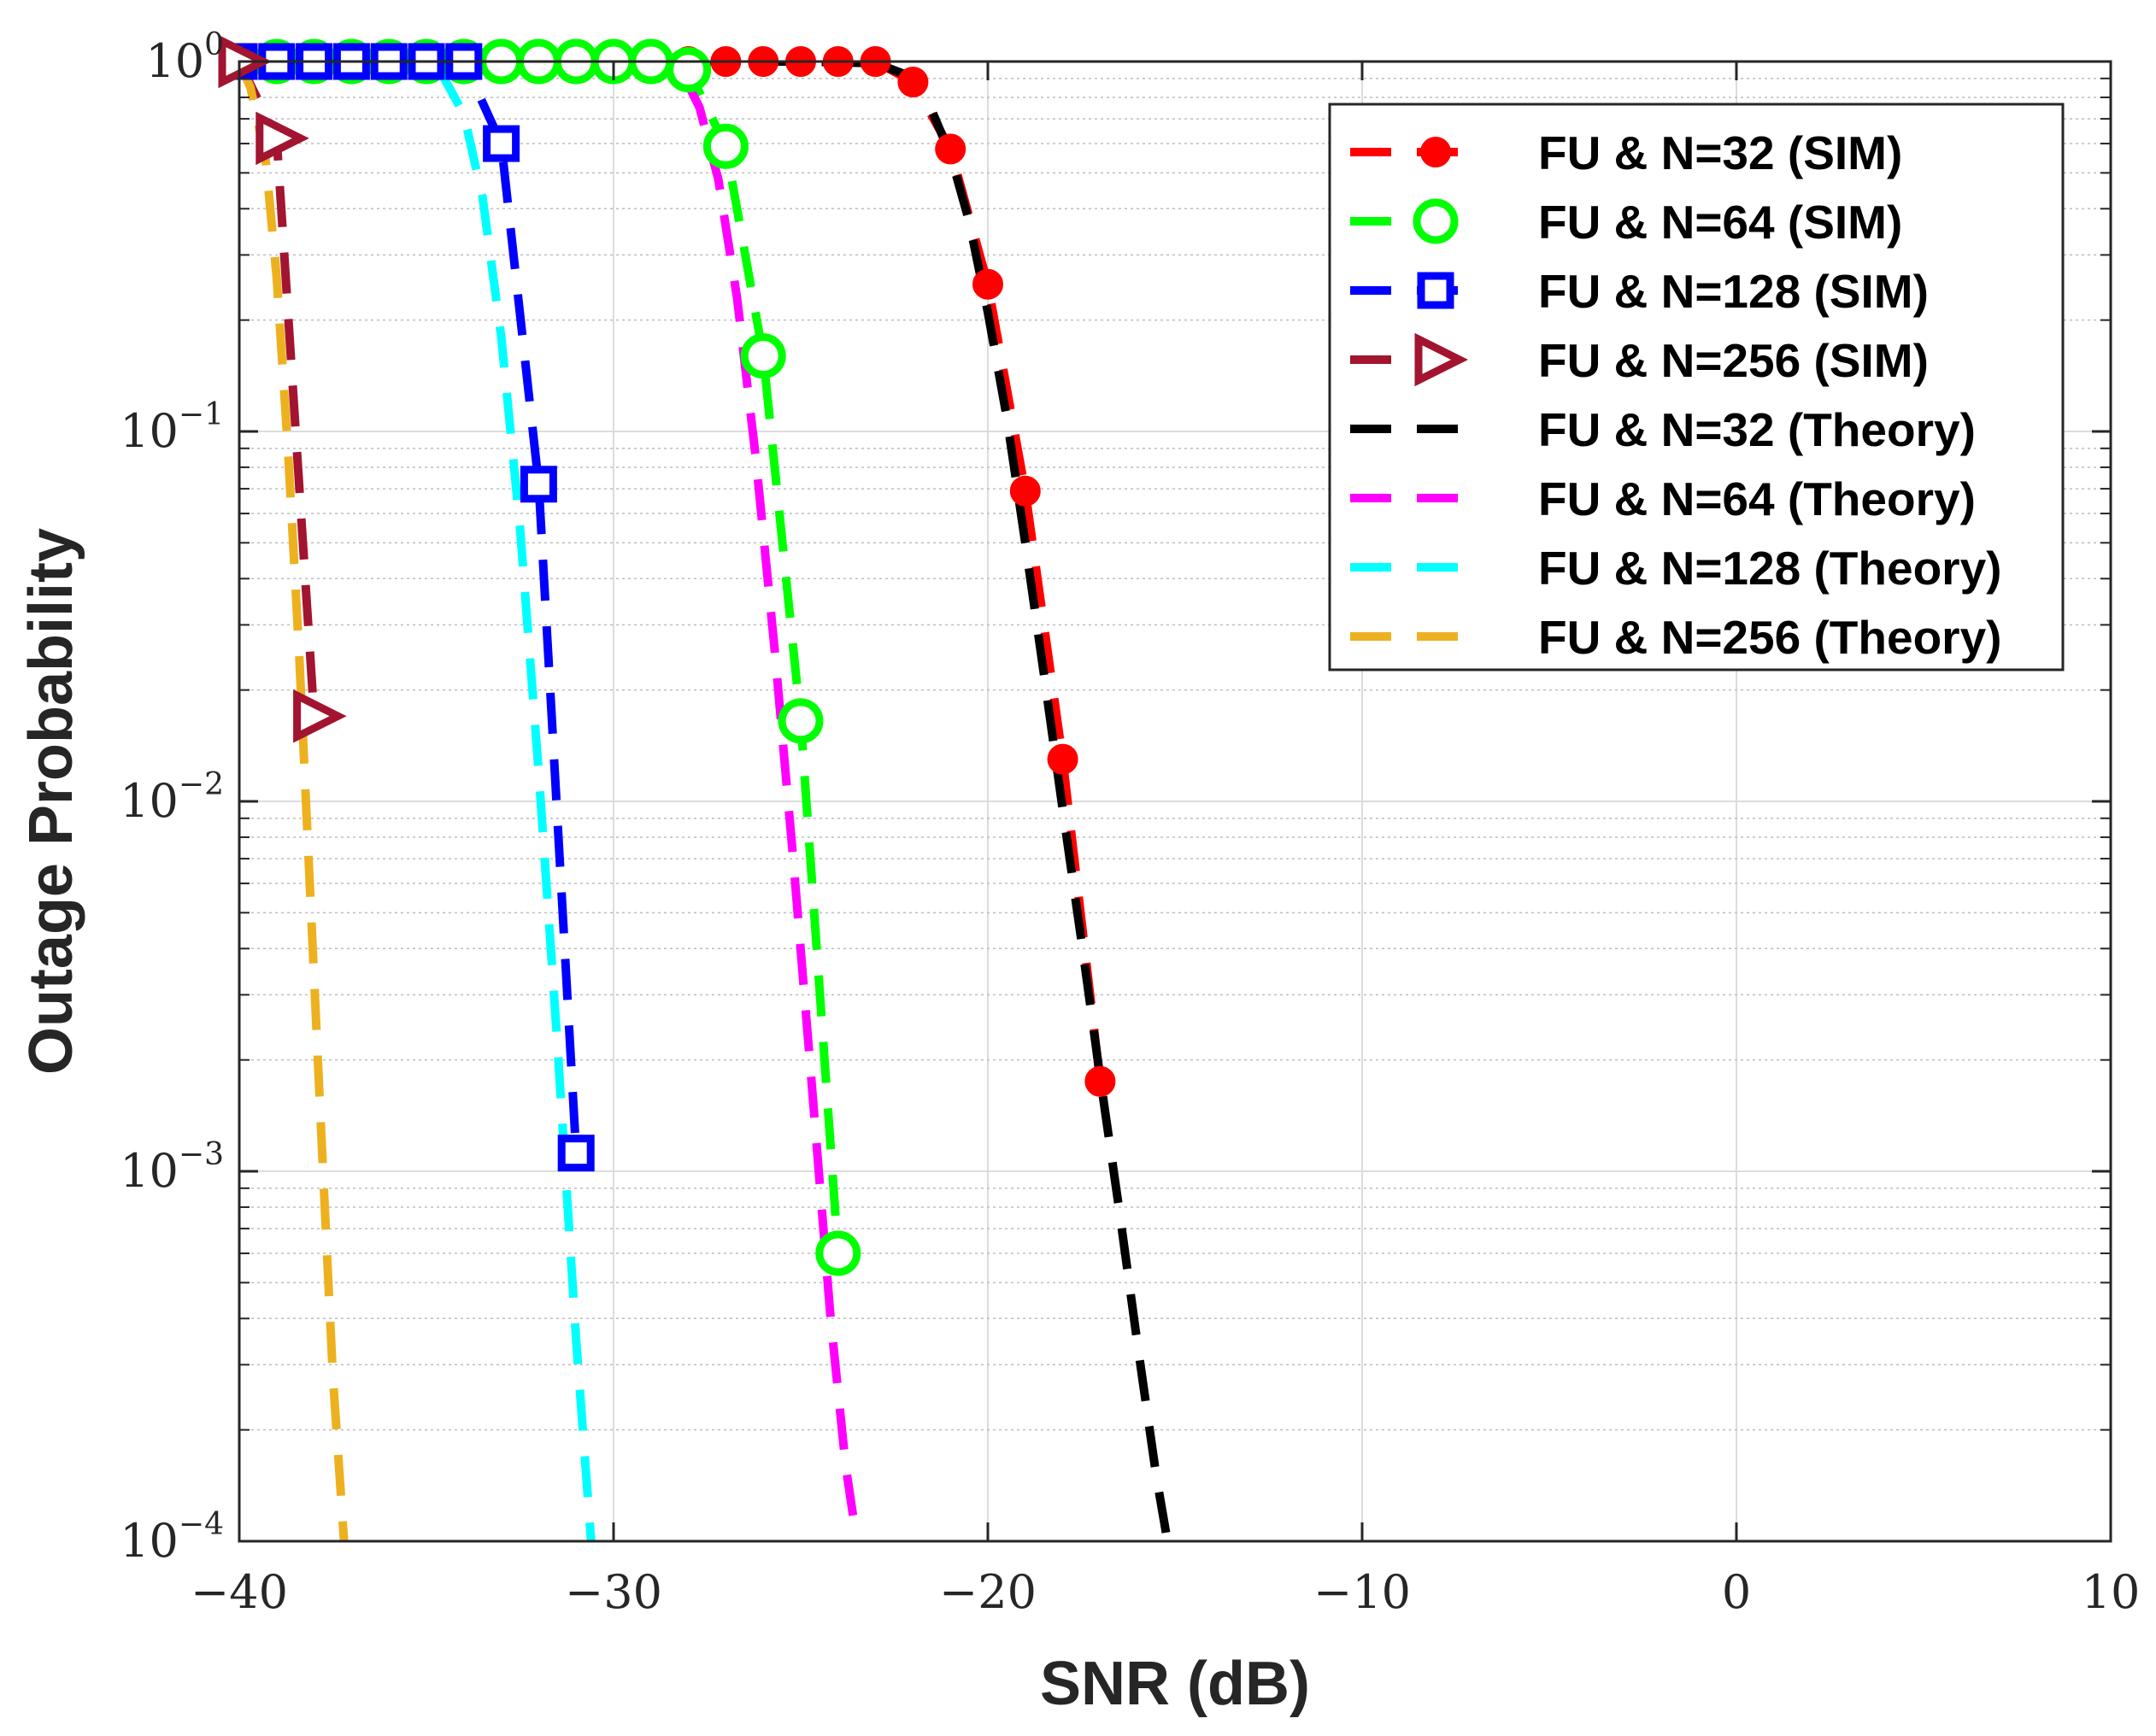  Describe the element at coordinates (172, 797) in the screenshot. I see `y-tick-label: 10⁻²` at that location.